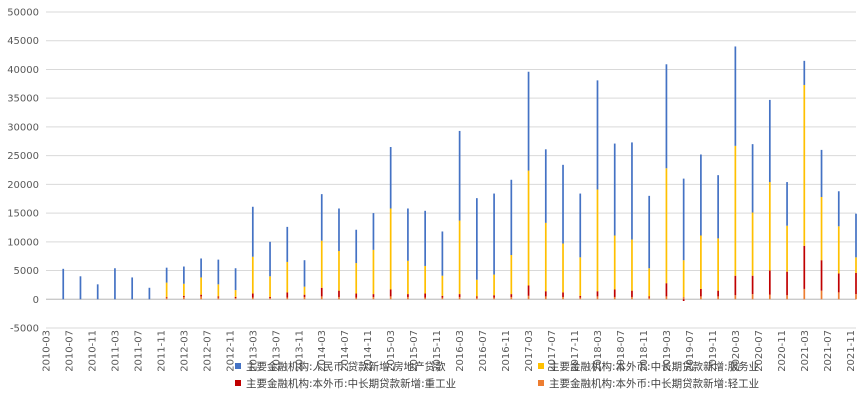  I want to click on legend-label: 主要金融机构:本外币:中长期贷款新增:轻工业, so click(654, 383).